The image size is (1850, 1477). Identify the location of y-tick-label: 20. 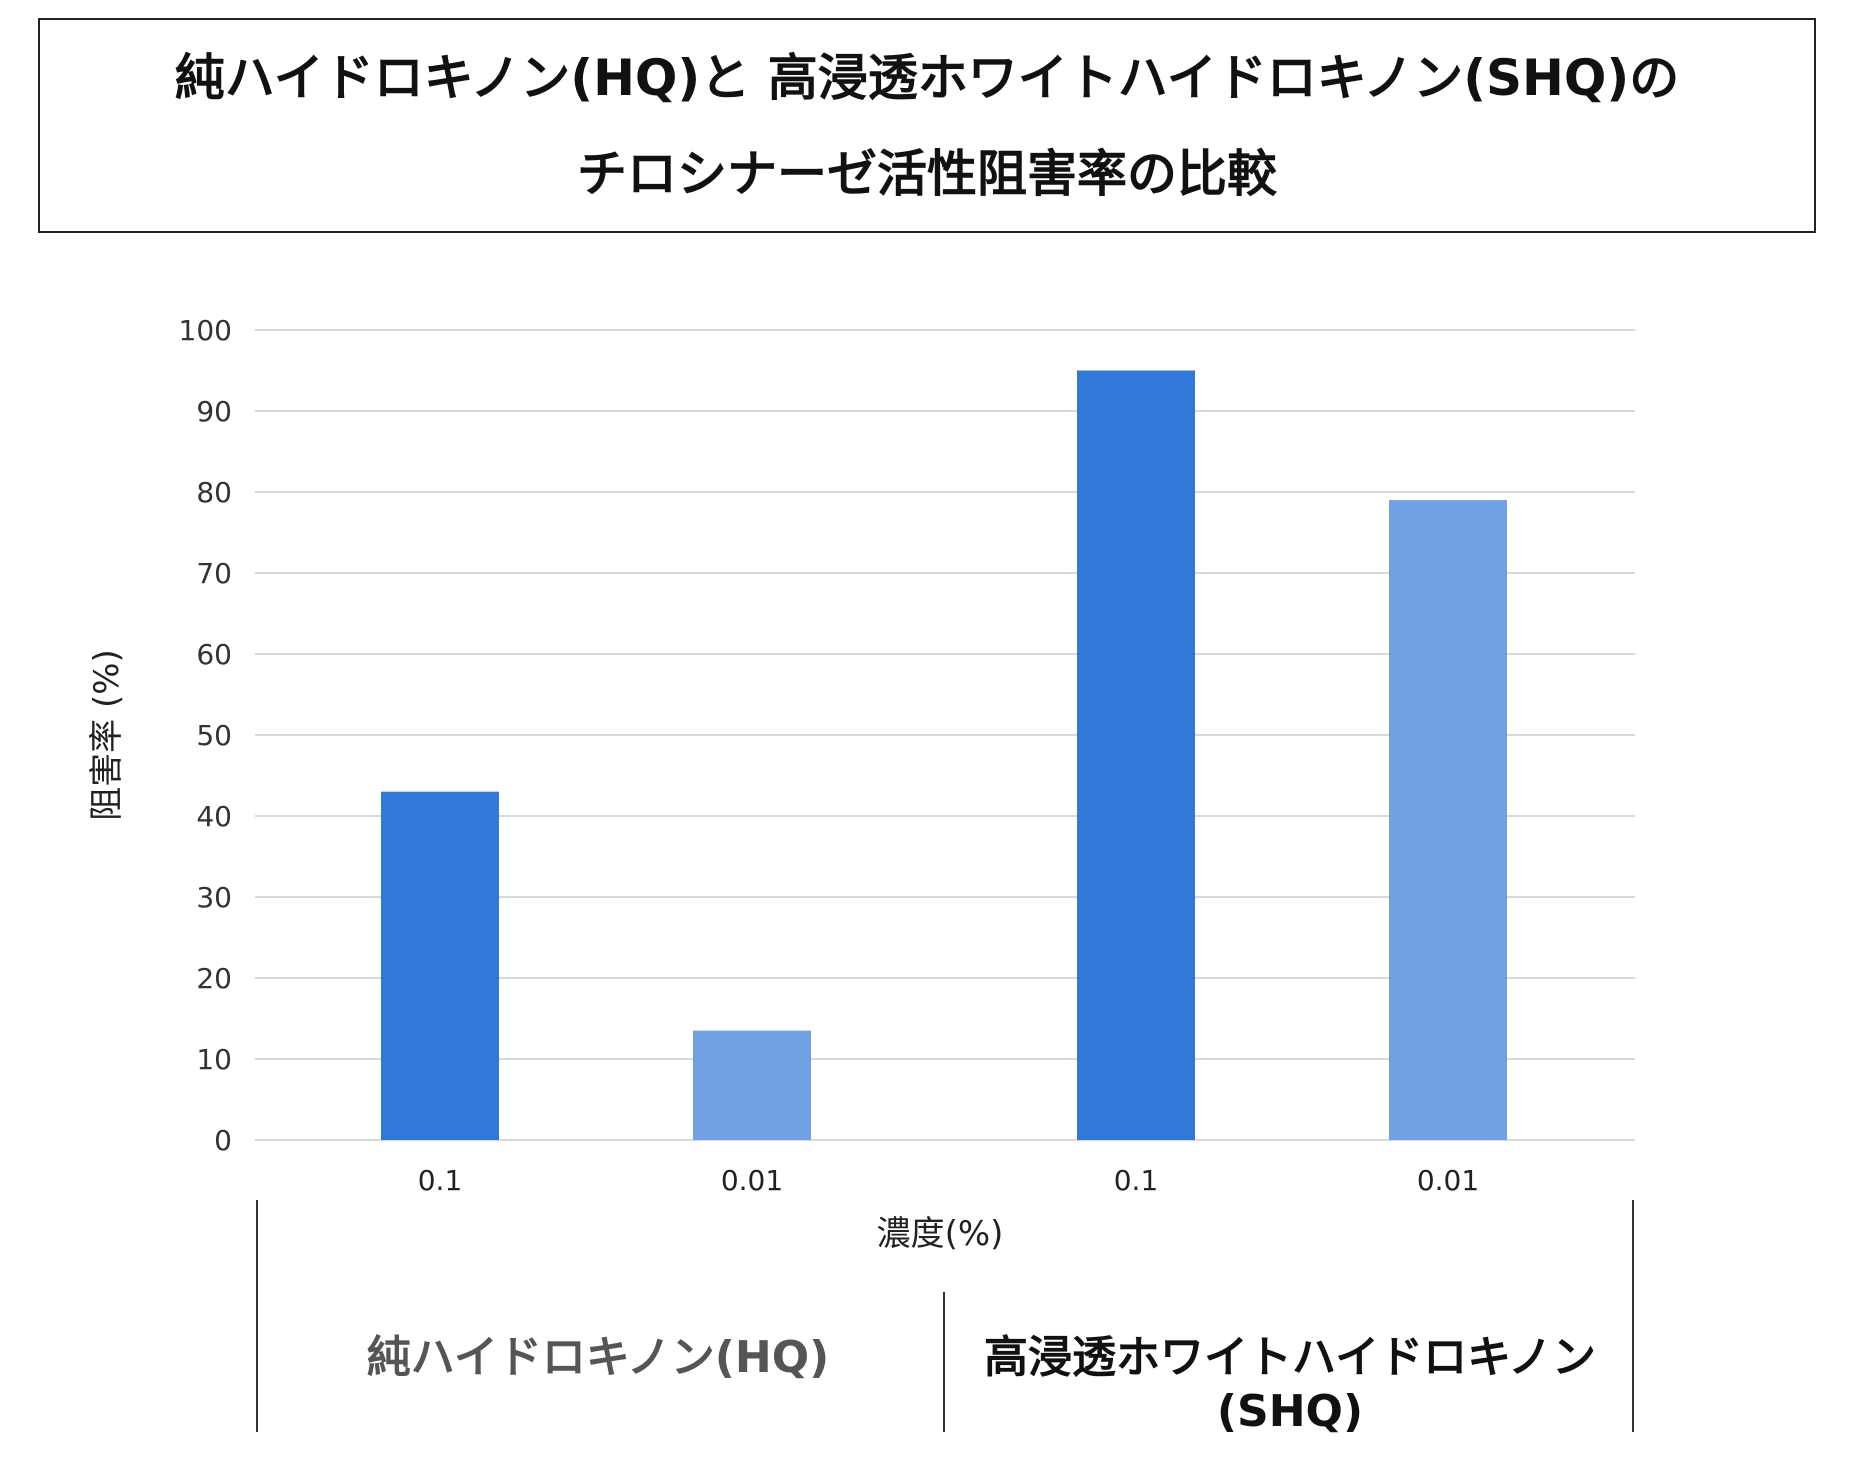
(214, 978).